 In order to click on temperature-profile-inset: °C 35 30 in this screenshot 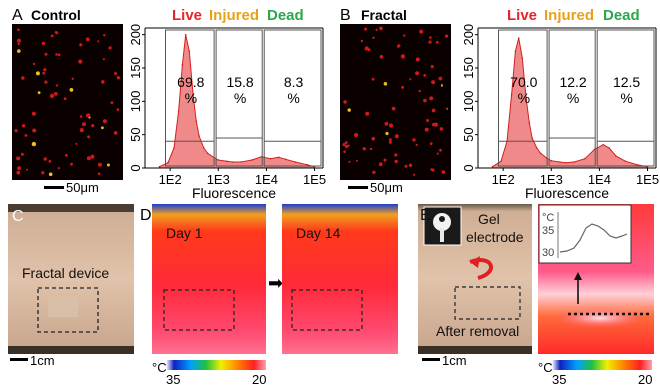, I will do `click(585, 234)`.